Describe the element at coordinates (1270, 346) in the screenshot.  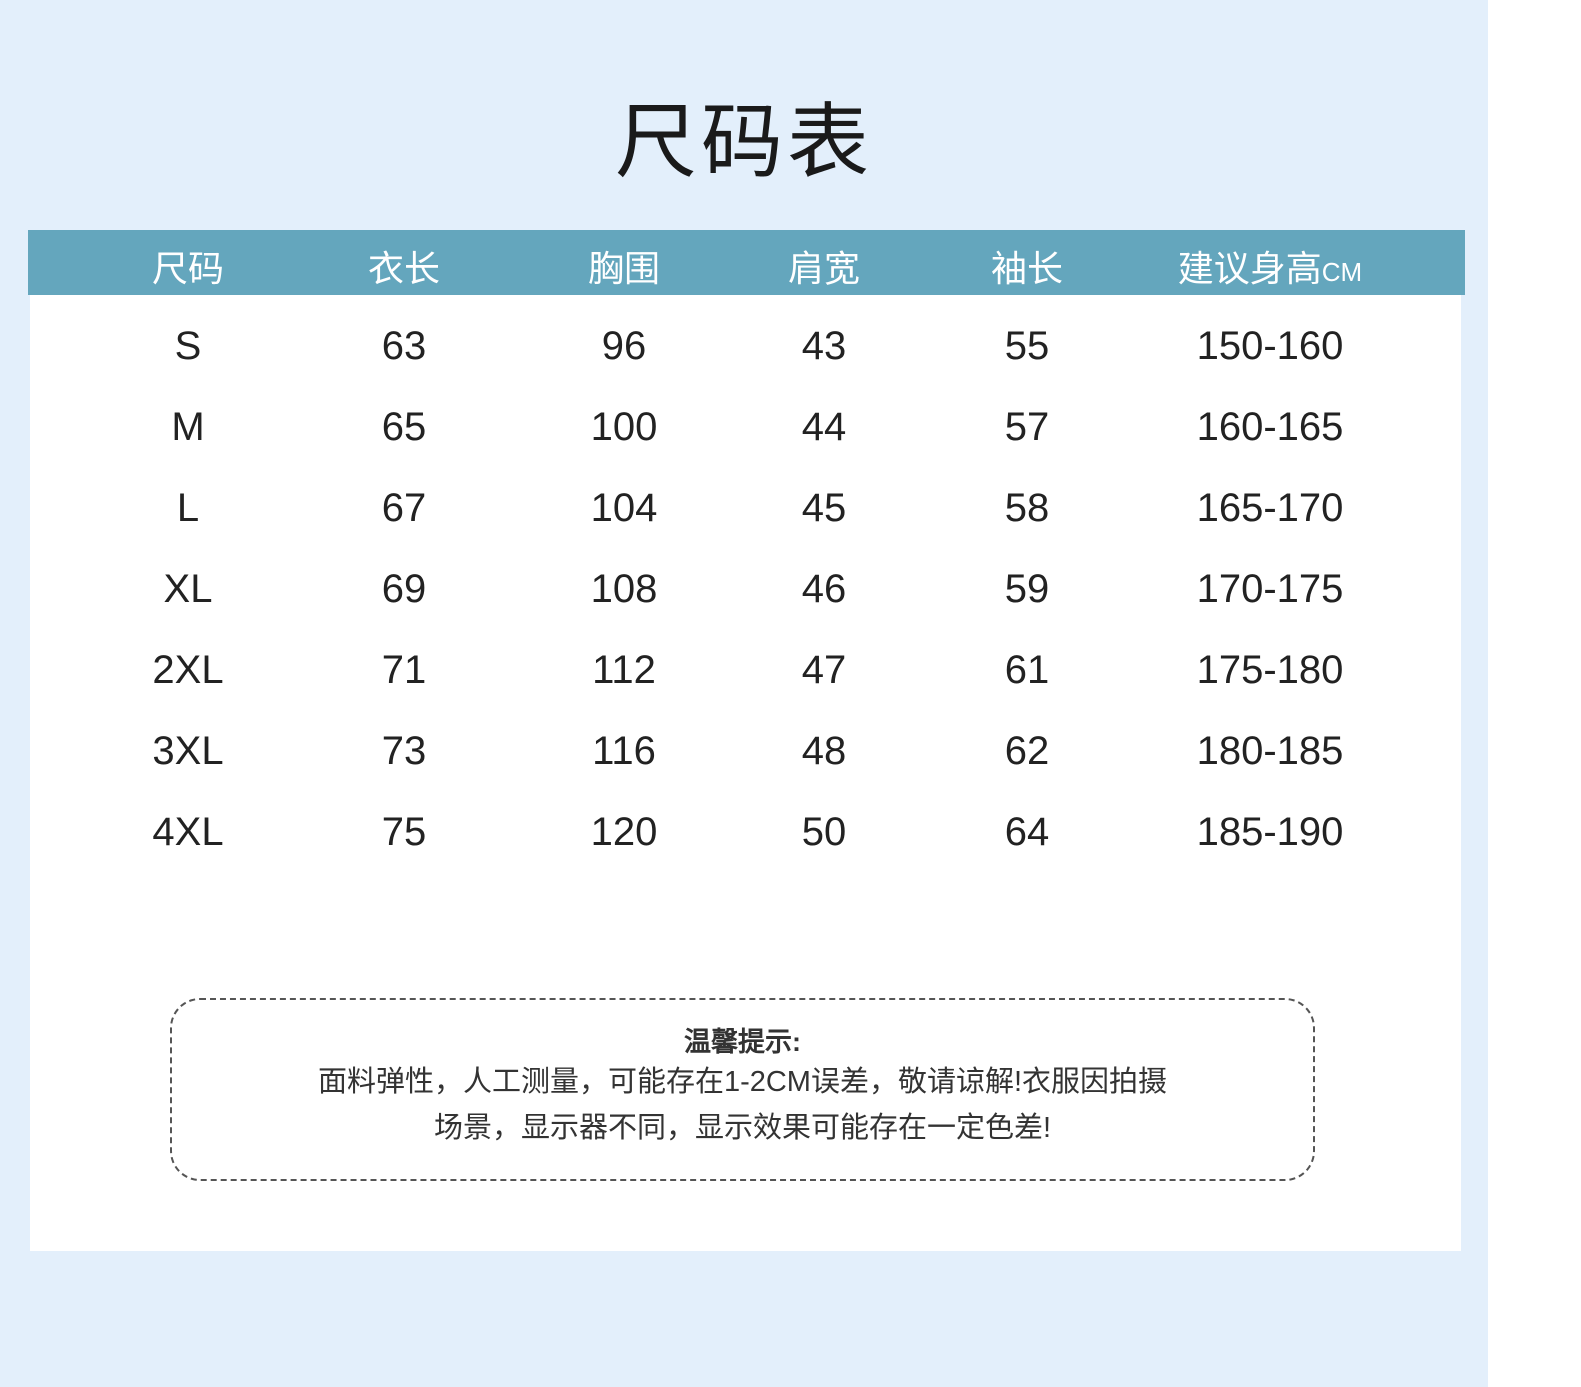
I see `table-cell: 150-160` at that location.